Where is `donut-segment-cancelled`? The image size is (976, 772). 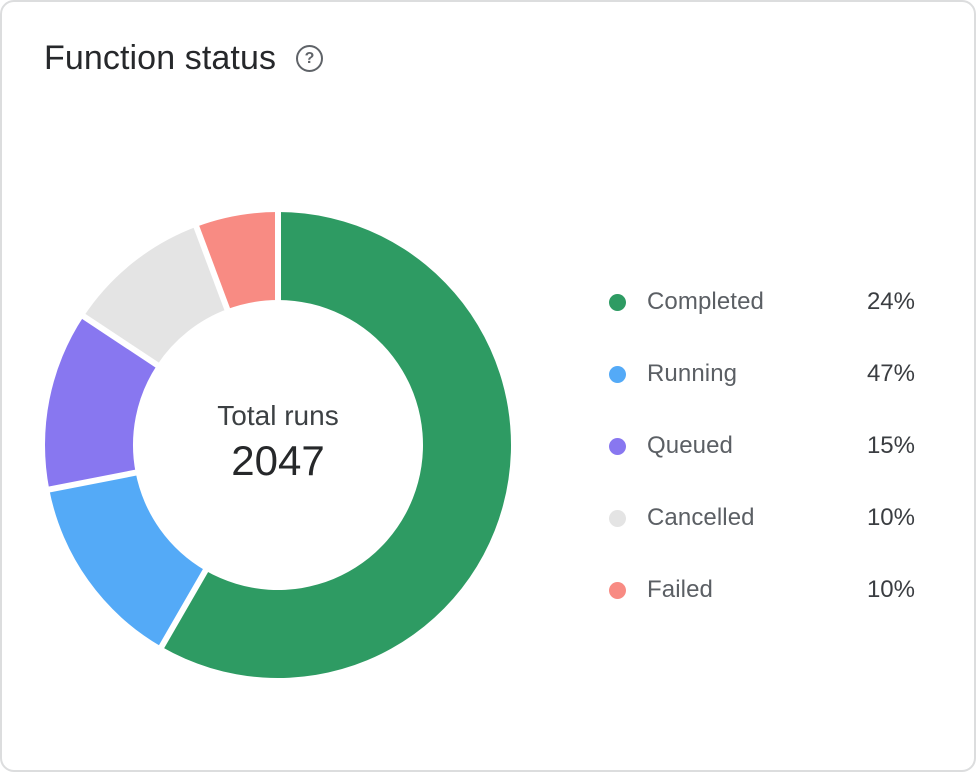 donut-segment-cancelled is located at coordinates (155, 295).